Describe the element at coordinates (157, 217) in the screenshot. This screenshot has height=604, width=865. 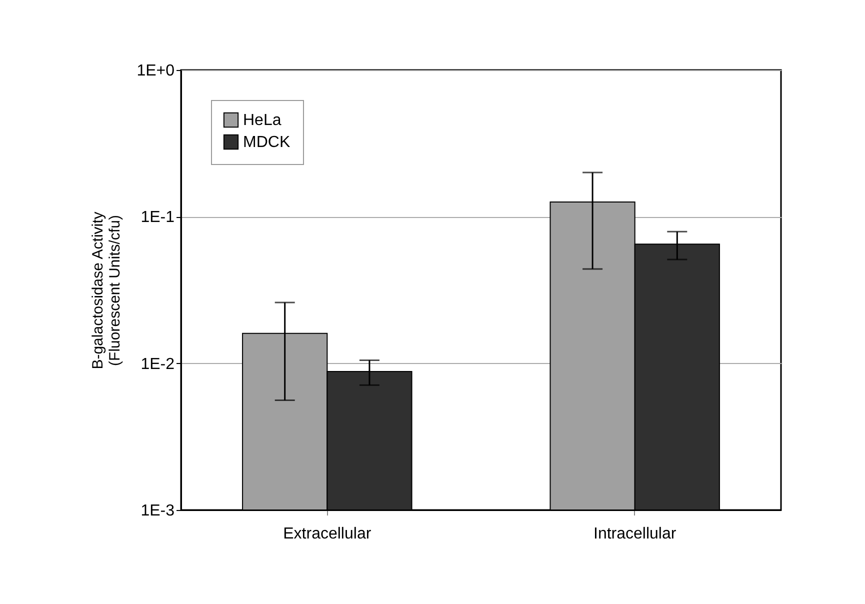
I see `y-tick-label: 1E-1` at that location.